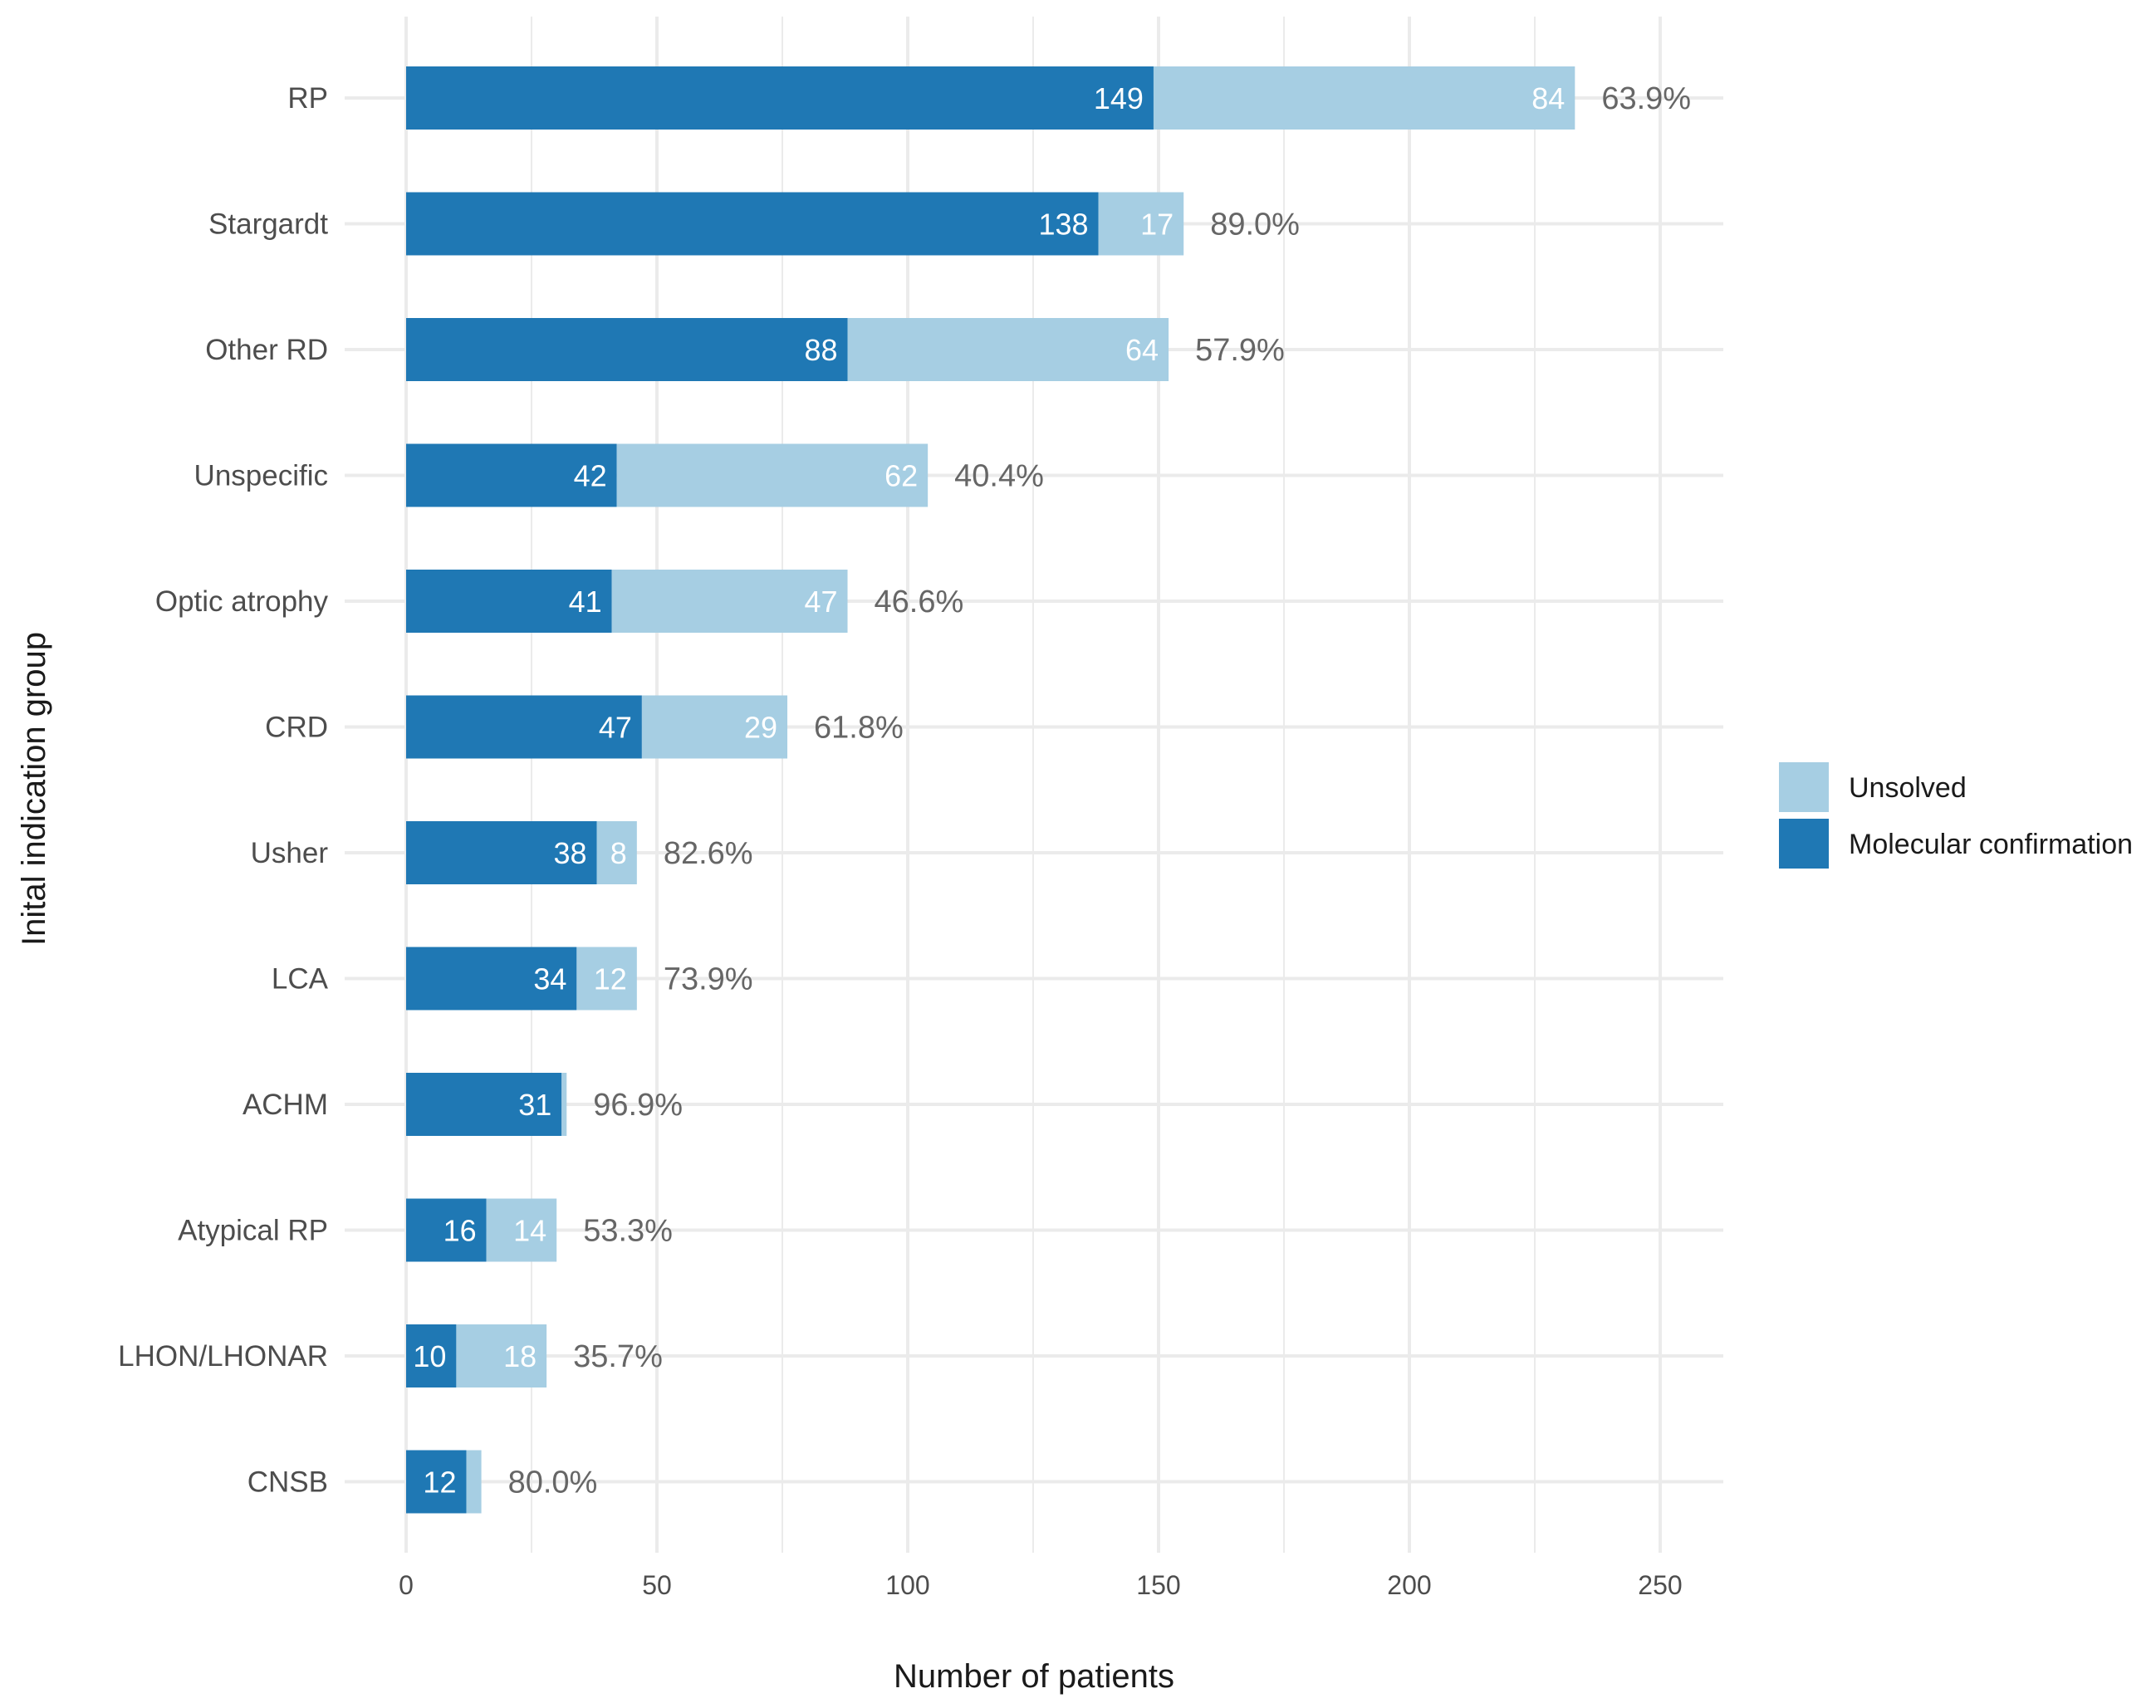 Image resolution: width=2156 pixels, height=1708 pixels. Describe the element at coordinates (553, 1483) in the screenshot. I see `percent-label: 80.0%` at that location.